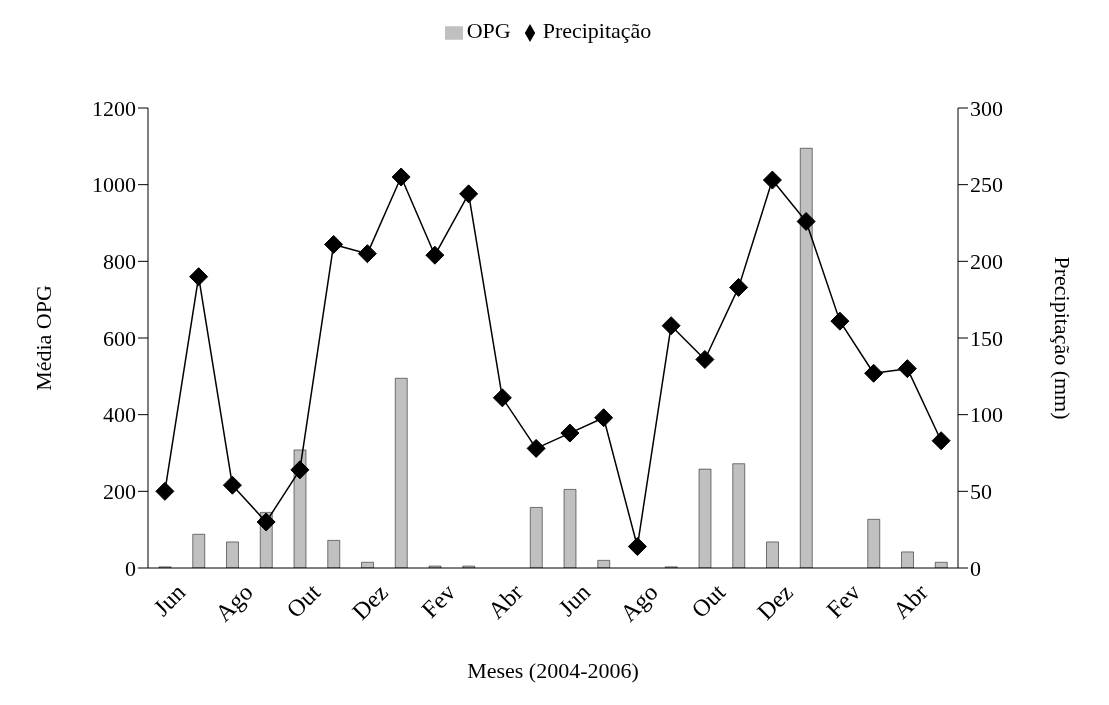  I want to click on y-tick-label: 800, so click(119, 262).